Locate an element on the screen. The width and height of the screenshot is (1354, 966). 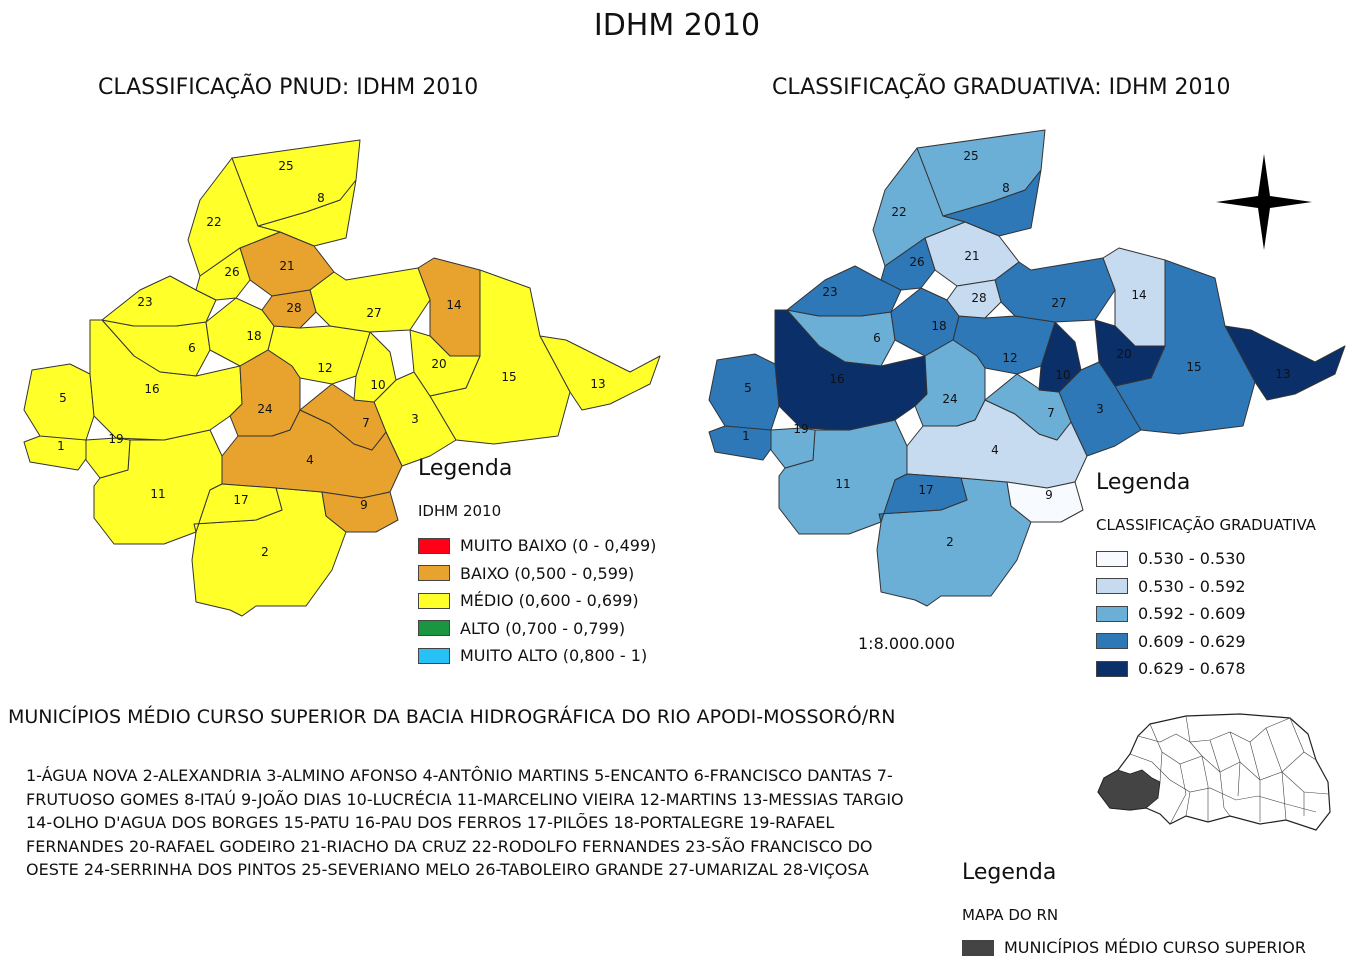
right-legend-title: Legenda is located at coordinates (1143, 482).